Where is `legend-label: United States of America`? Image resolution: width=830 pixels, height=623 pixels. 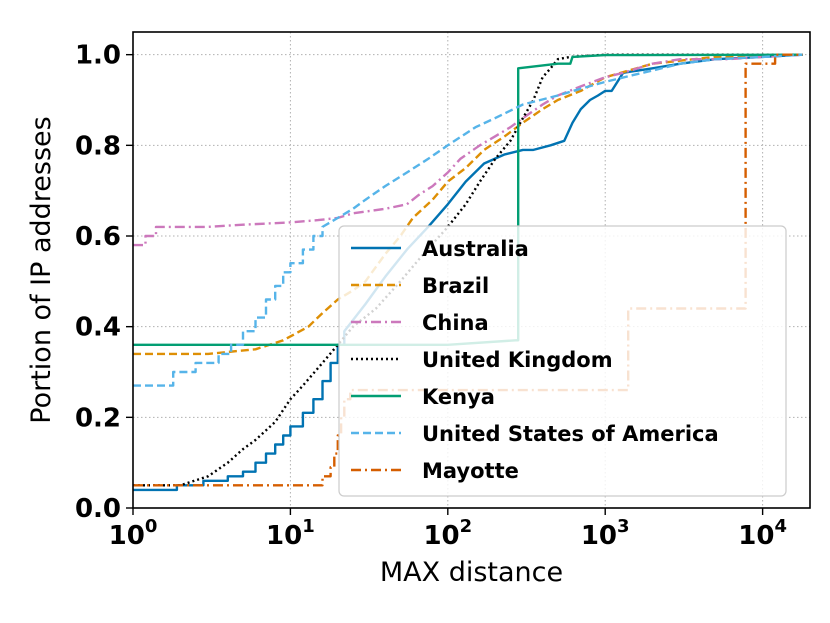 legend-label: United States of America is located at coordinates (570, 434).